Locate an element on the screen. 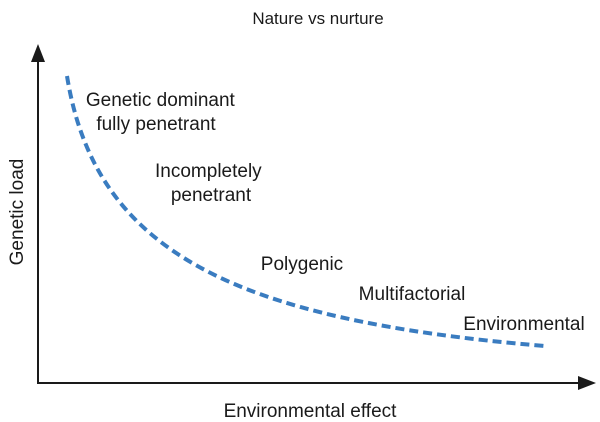  region-label-environmental: Environmental is located at coordinates (523, 324).